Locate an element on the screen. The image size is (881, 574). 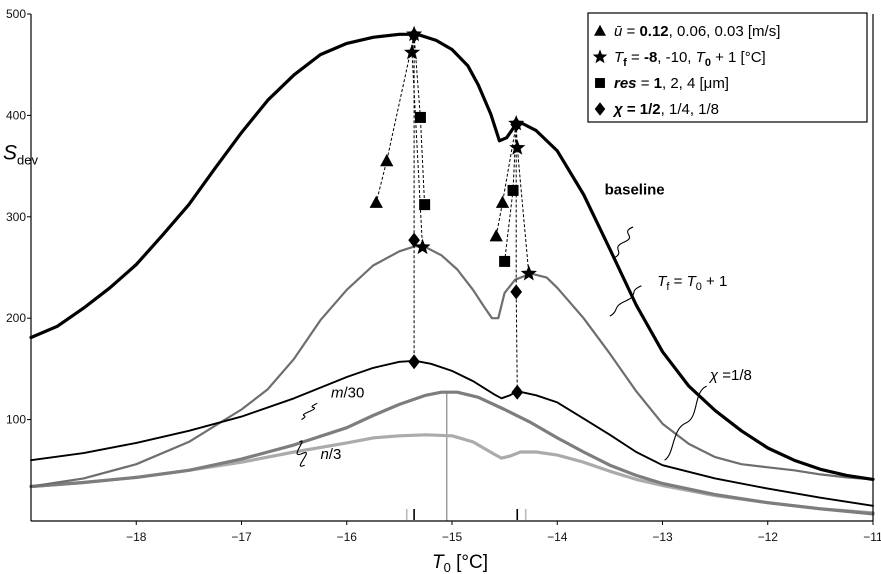
legend-item-3-part-2: 1/2 is located at coordinates (650, 109).